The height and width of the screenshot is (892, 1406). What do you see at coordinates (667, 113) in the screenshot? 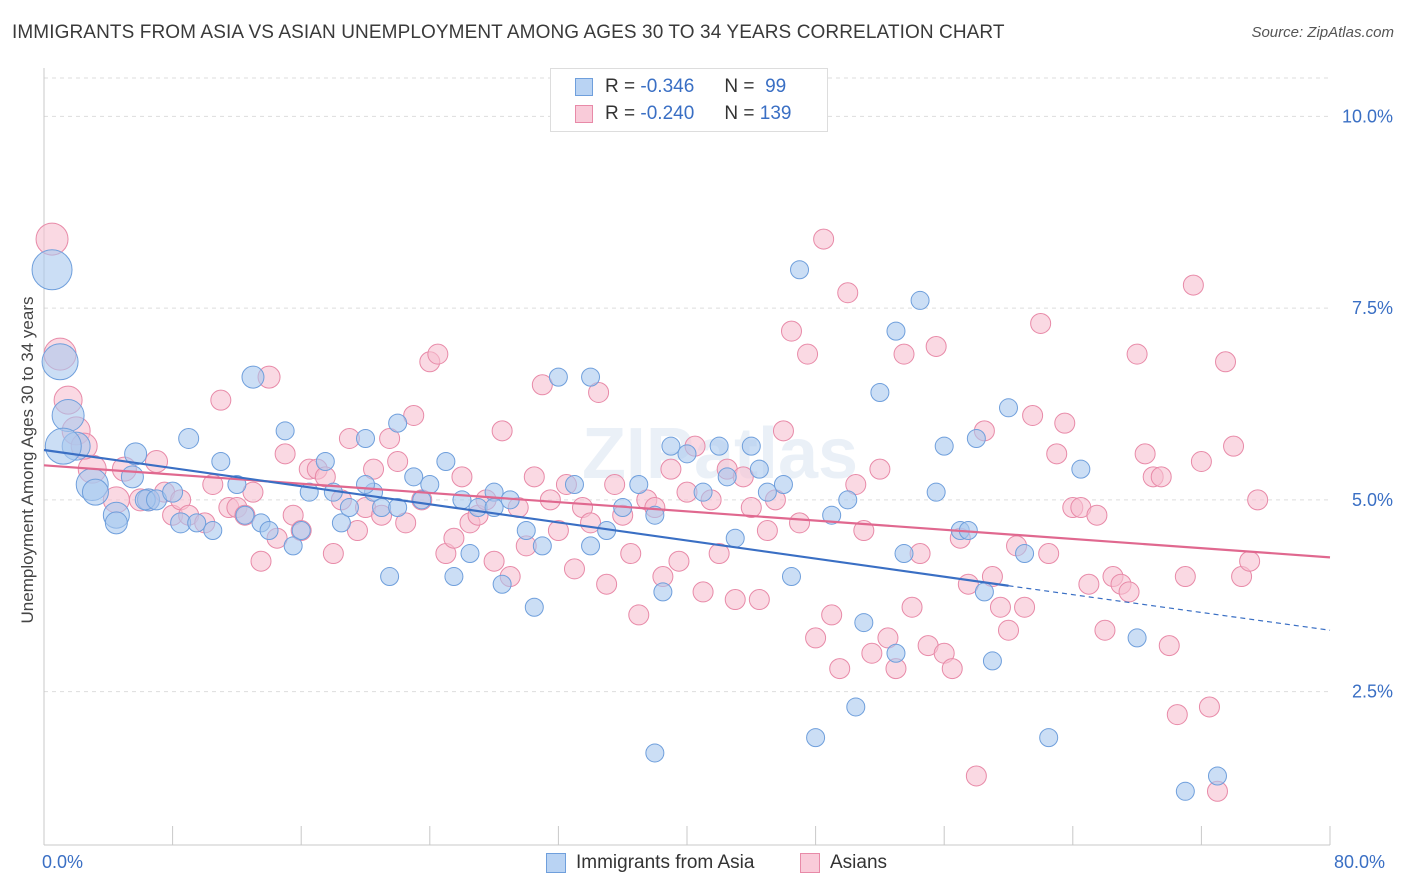
I see `legend-r-value: -0.240` at bounding box center [667, 113].